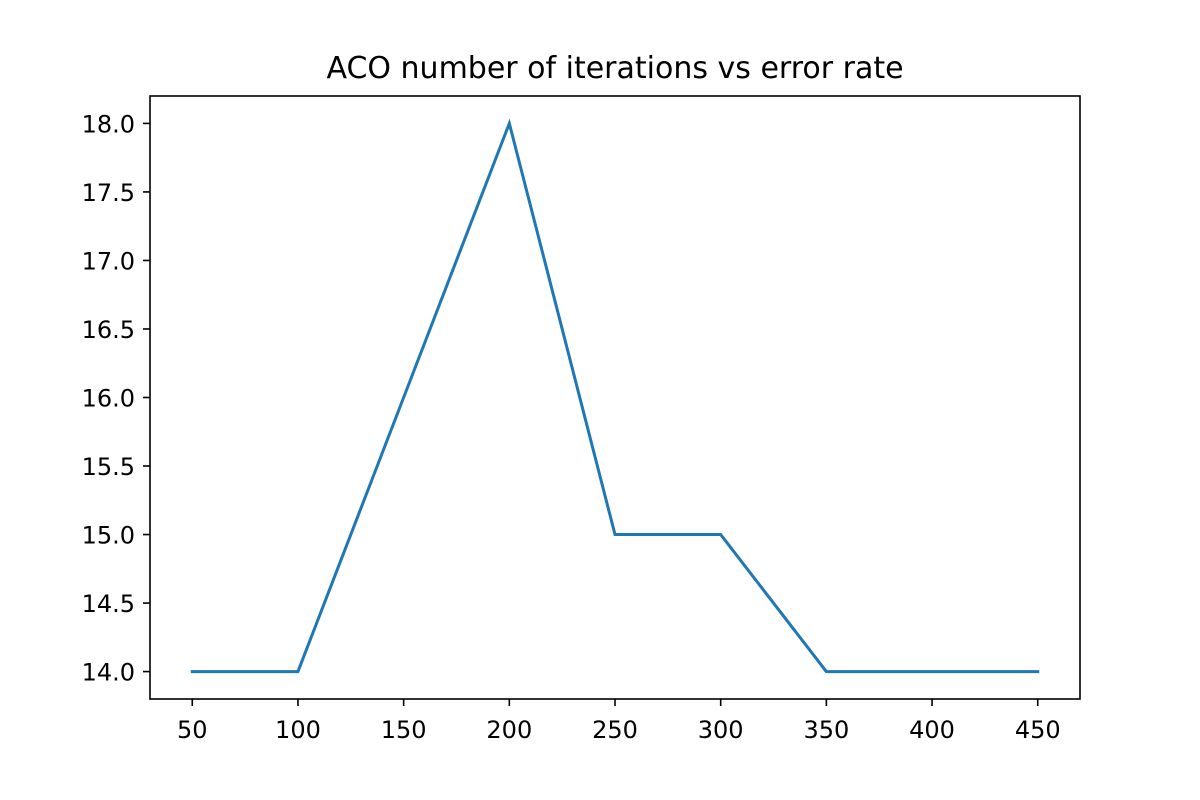 Image resolution: width=1200 pixels, height=800 pixels. Describe the element at coordinates (298, 730) in the screenshot. I see `x-tick-label: 100` at that location.